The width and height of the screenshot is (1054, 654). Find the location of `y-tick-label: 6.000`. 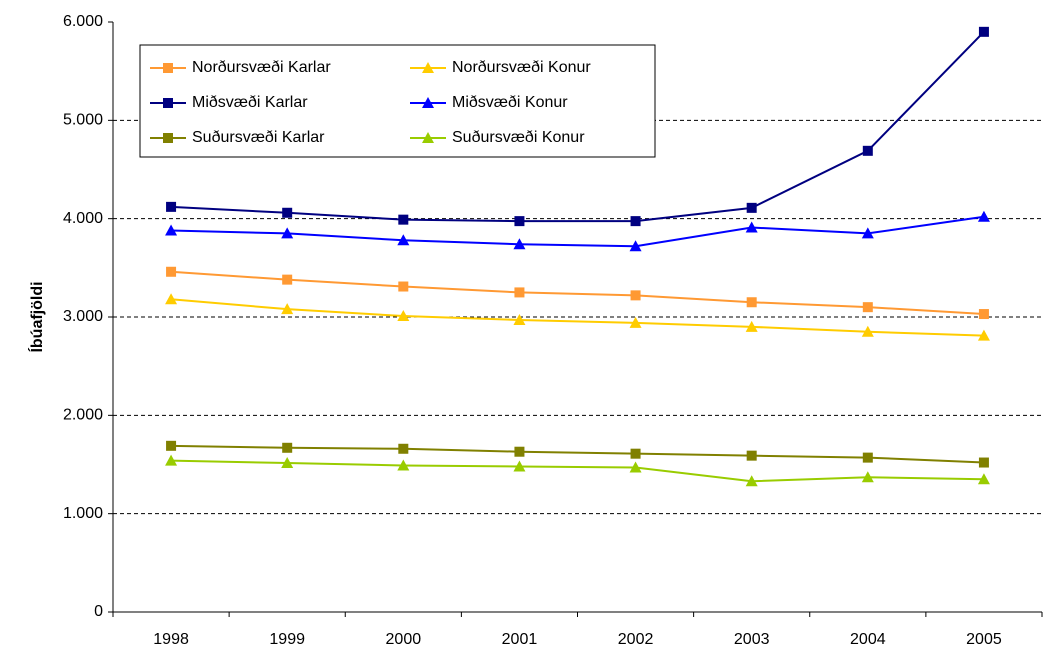

y-tick-label: 6.000 is located at coordinates (83, 21).